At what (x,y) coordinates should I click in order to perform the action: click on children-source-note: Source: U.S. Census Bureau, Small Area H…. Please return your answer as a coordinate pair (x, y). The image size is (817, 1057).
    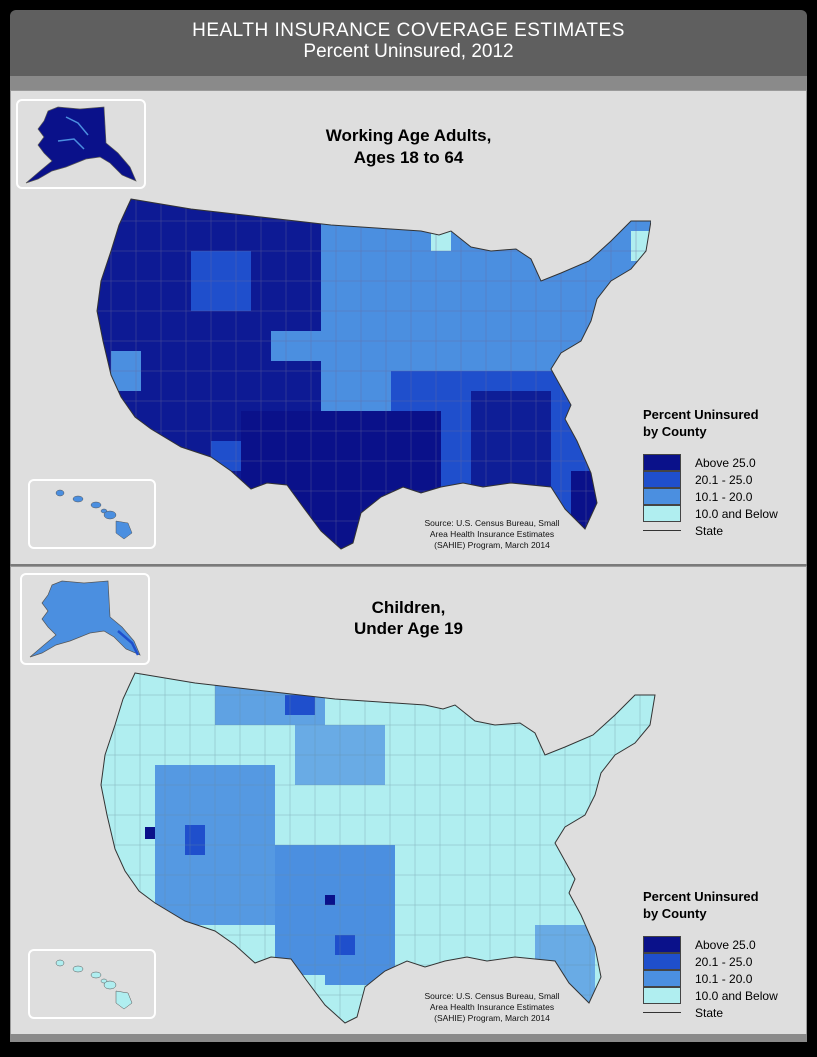
    Looking at the image, I should click on (492, 1007).